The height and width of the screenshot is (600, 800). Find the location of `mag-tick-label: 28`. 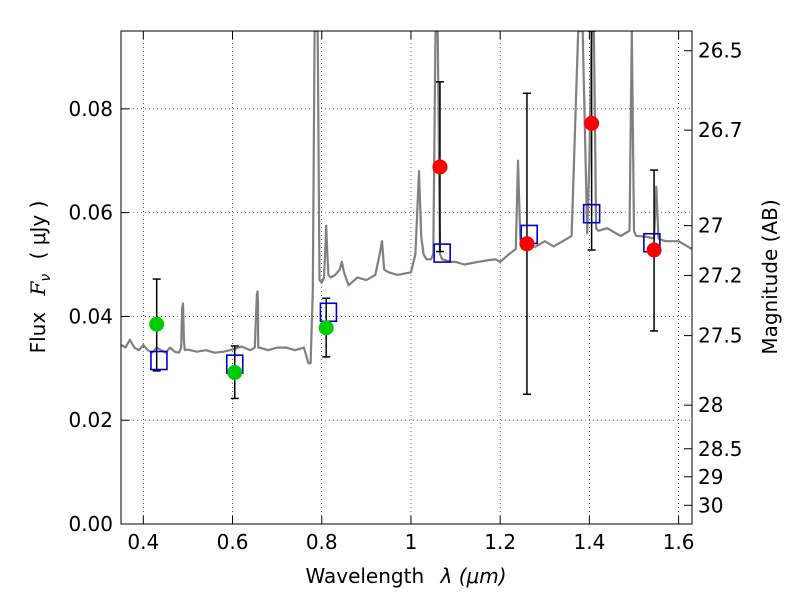

mag-tick-label: 28 is located at coordinates (710, 405).